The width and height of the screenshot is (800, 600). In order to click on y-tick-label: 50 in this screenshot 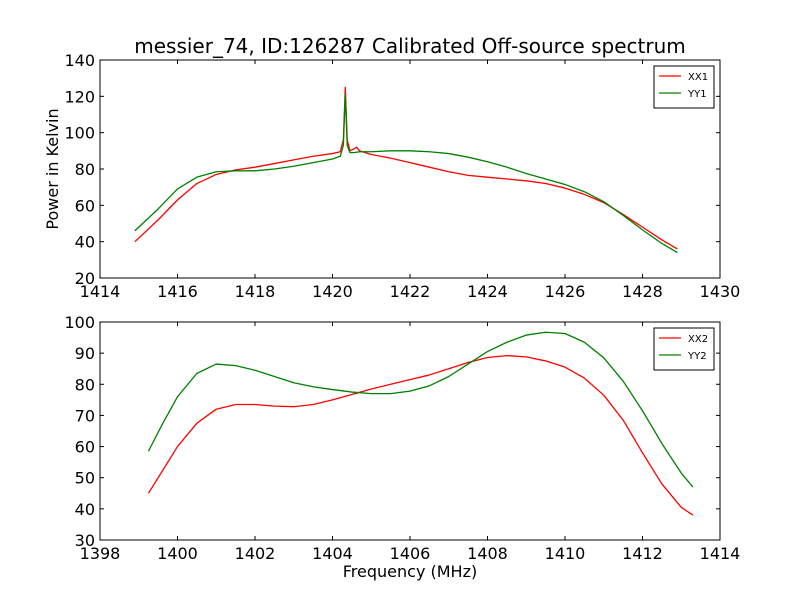, I will do `click(85, 478)`.